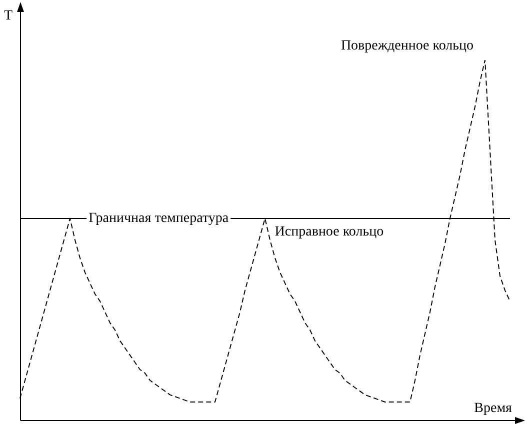  I want to click on x-axis-title: Время, so click(493, 408).